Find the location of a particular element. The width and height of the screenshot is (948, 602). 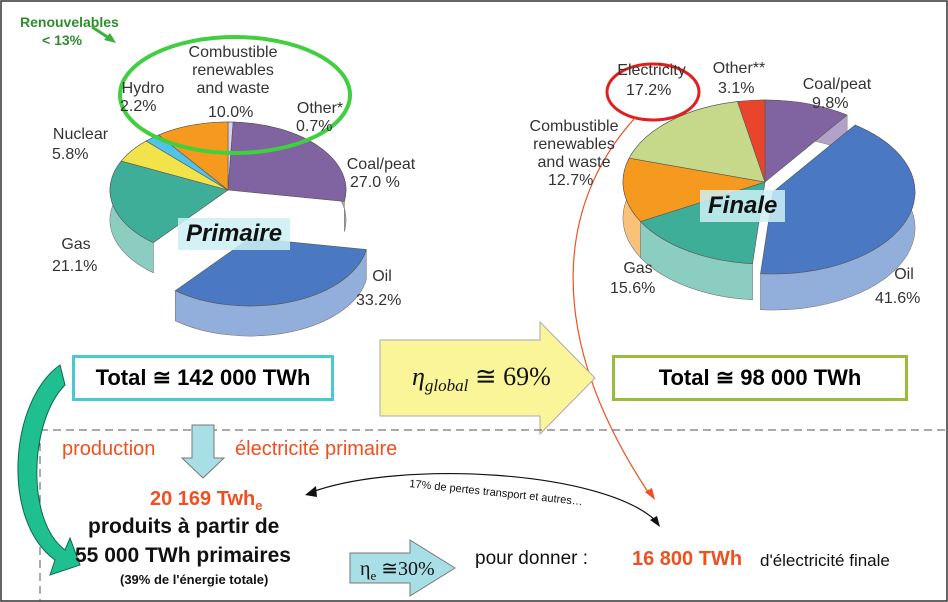

output: 20 169 Twh is located at coordinates (203, 499).